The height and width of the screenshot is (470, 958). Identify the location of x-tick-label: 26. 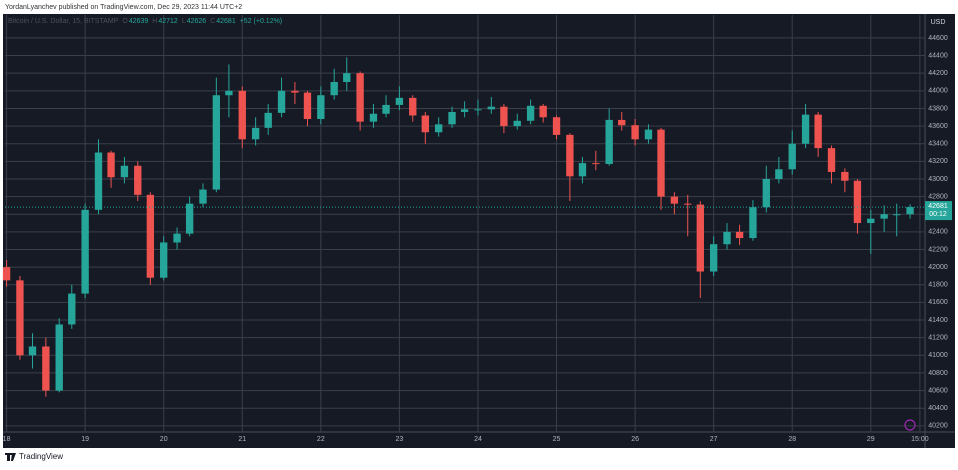
(635, 439).